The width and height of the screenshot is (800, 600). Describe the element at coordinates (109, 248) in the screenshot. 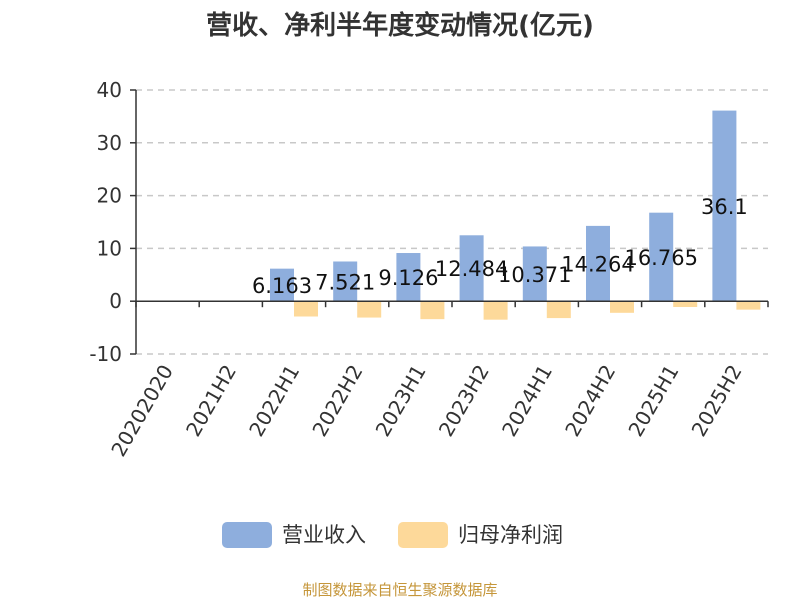

I see `y-tick-label: 10` at that location.